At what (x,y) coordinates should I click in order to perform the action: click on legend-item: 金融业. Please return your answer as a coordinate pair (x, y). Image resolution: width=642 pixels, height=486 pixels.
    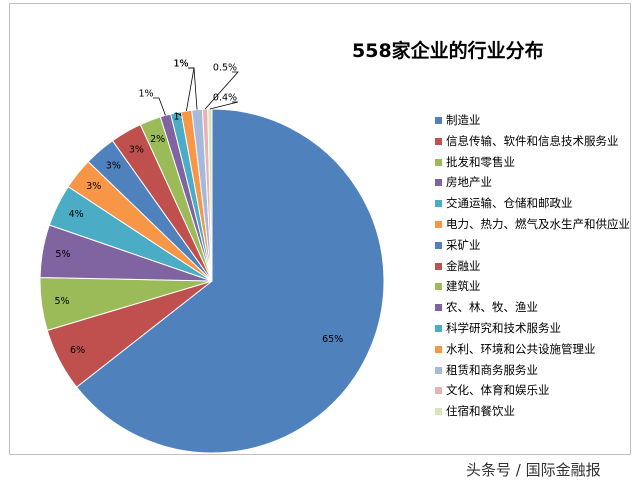
    Looking at the image, I should click on (532, 266).